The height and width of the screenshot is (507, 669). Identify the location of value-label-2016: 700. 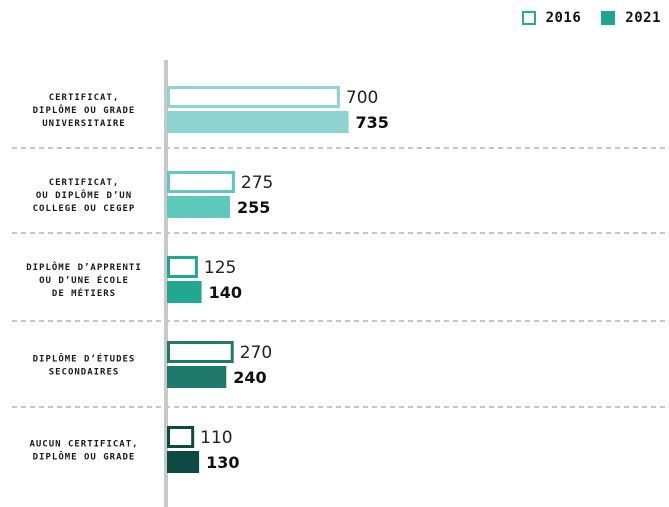
(362, 98).